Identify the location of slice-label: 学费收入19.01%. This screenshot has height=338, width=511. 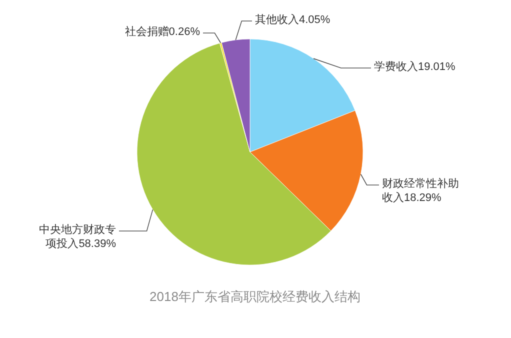
(415, 66).